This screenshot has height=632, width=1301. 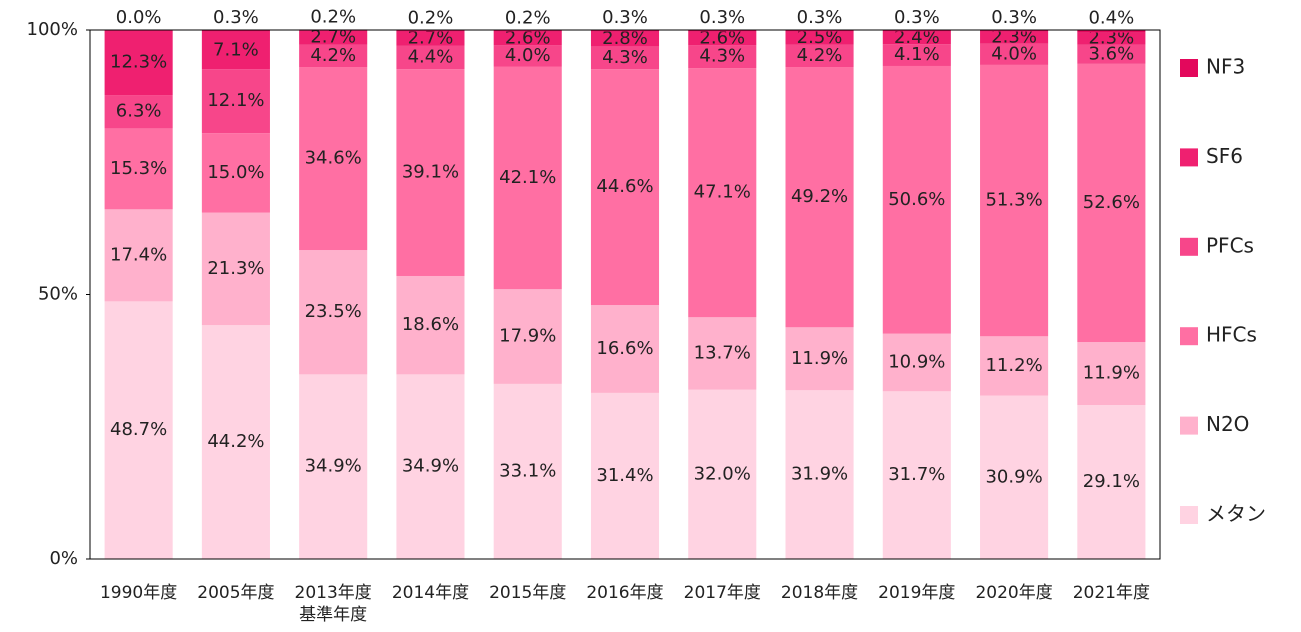 I want to click on value-label: 42.1%, so click(x=527, y=177).